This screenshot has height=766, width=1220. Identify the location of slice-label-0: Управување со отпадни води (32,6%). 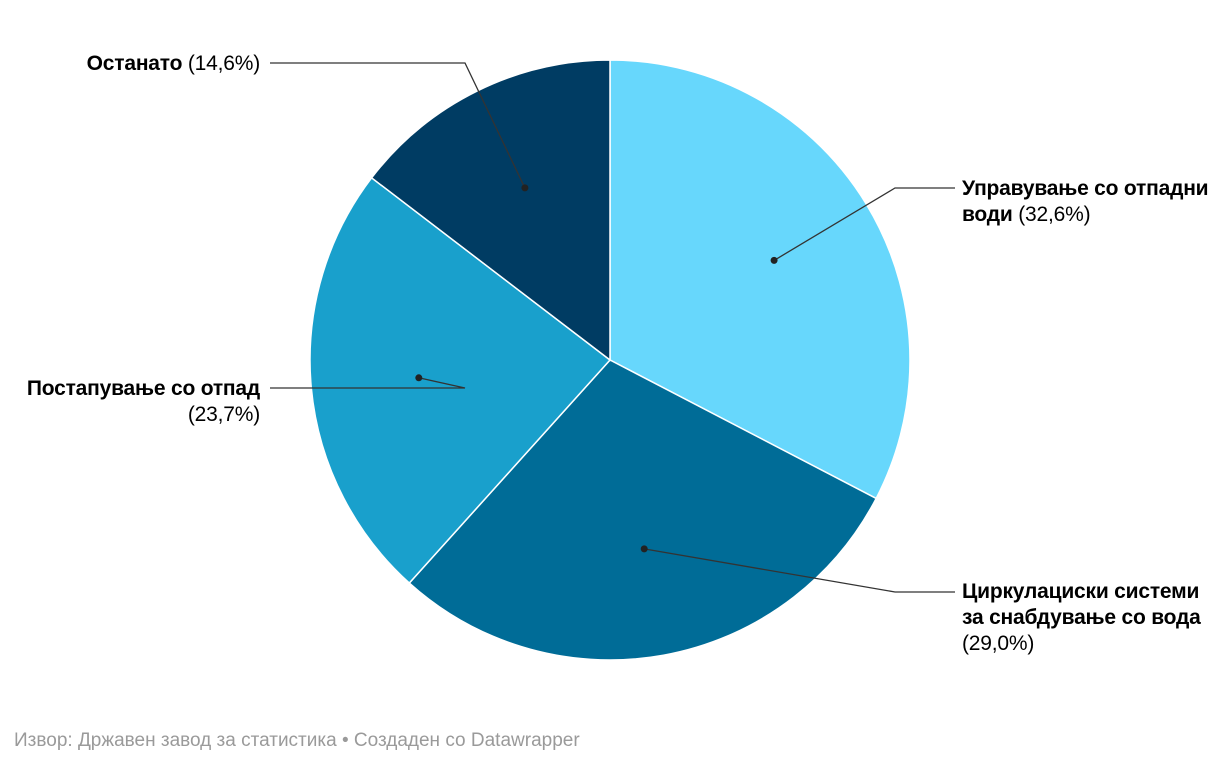
(1087, 202).